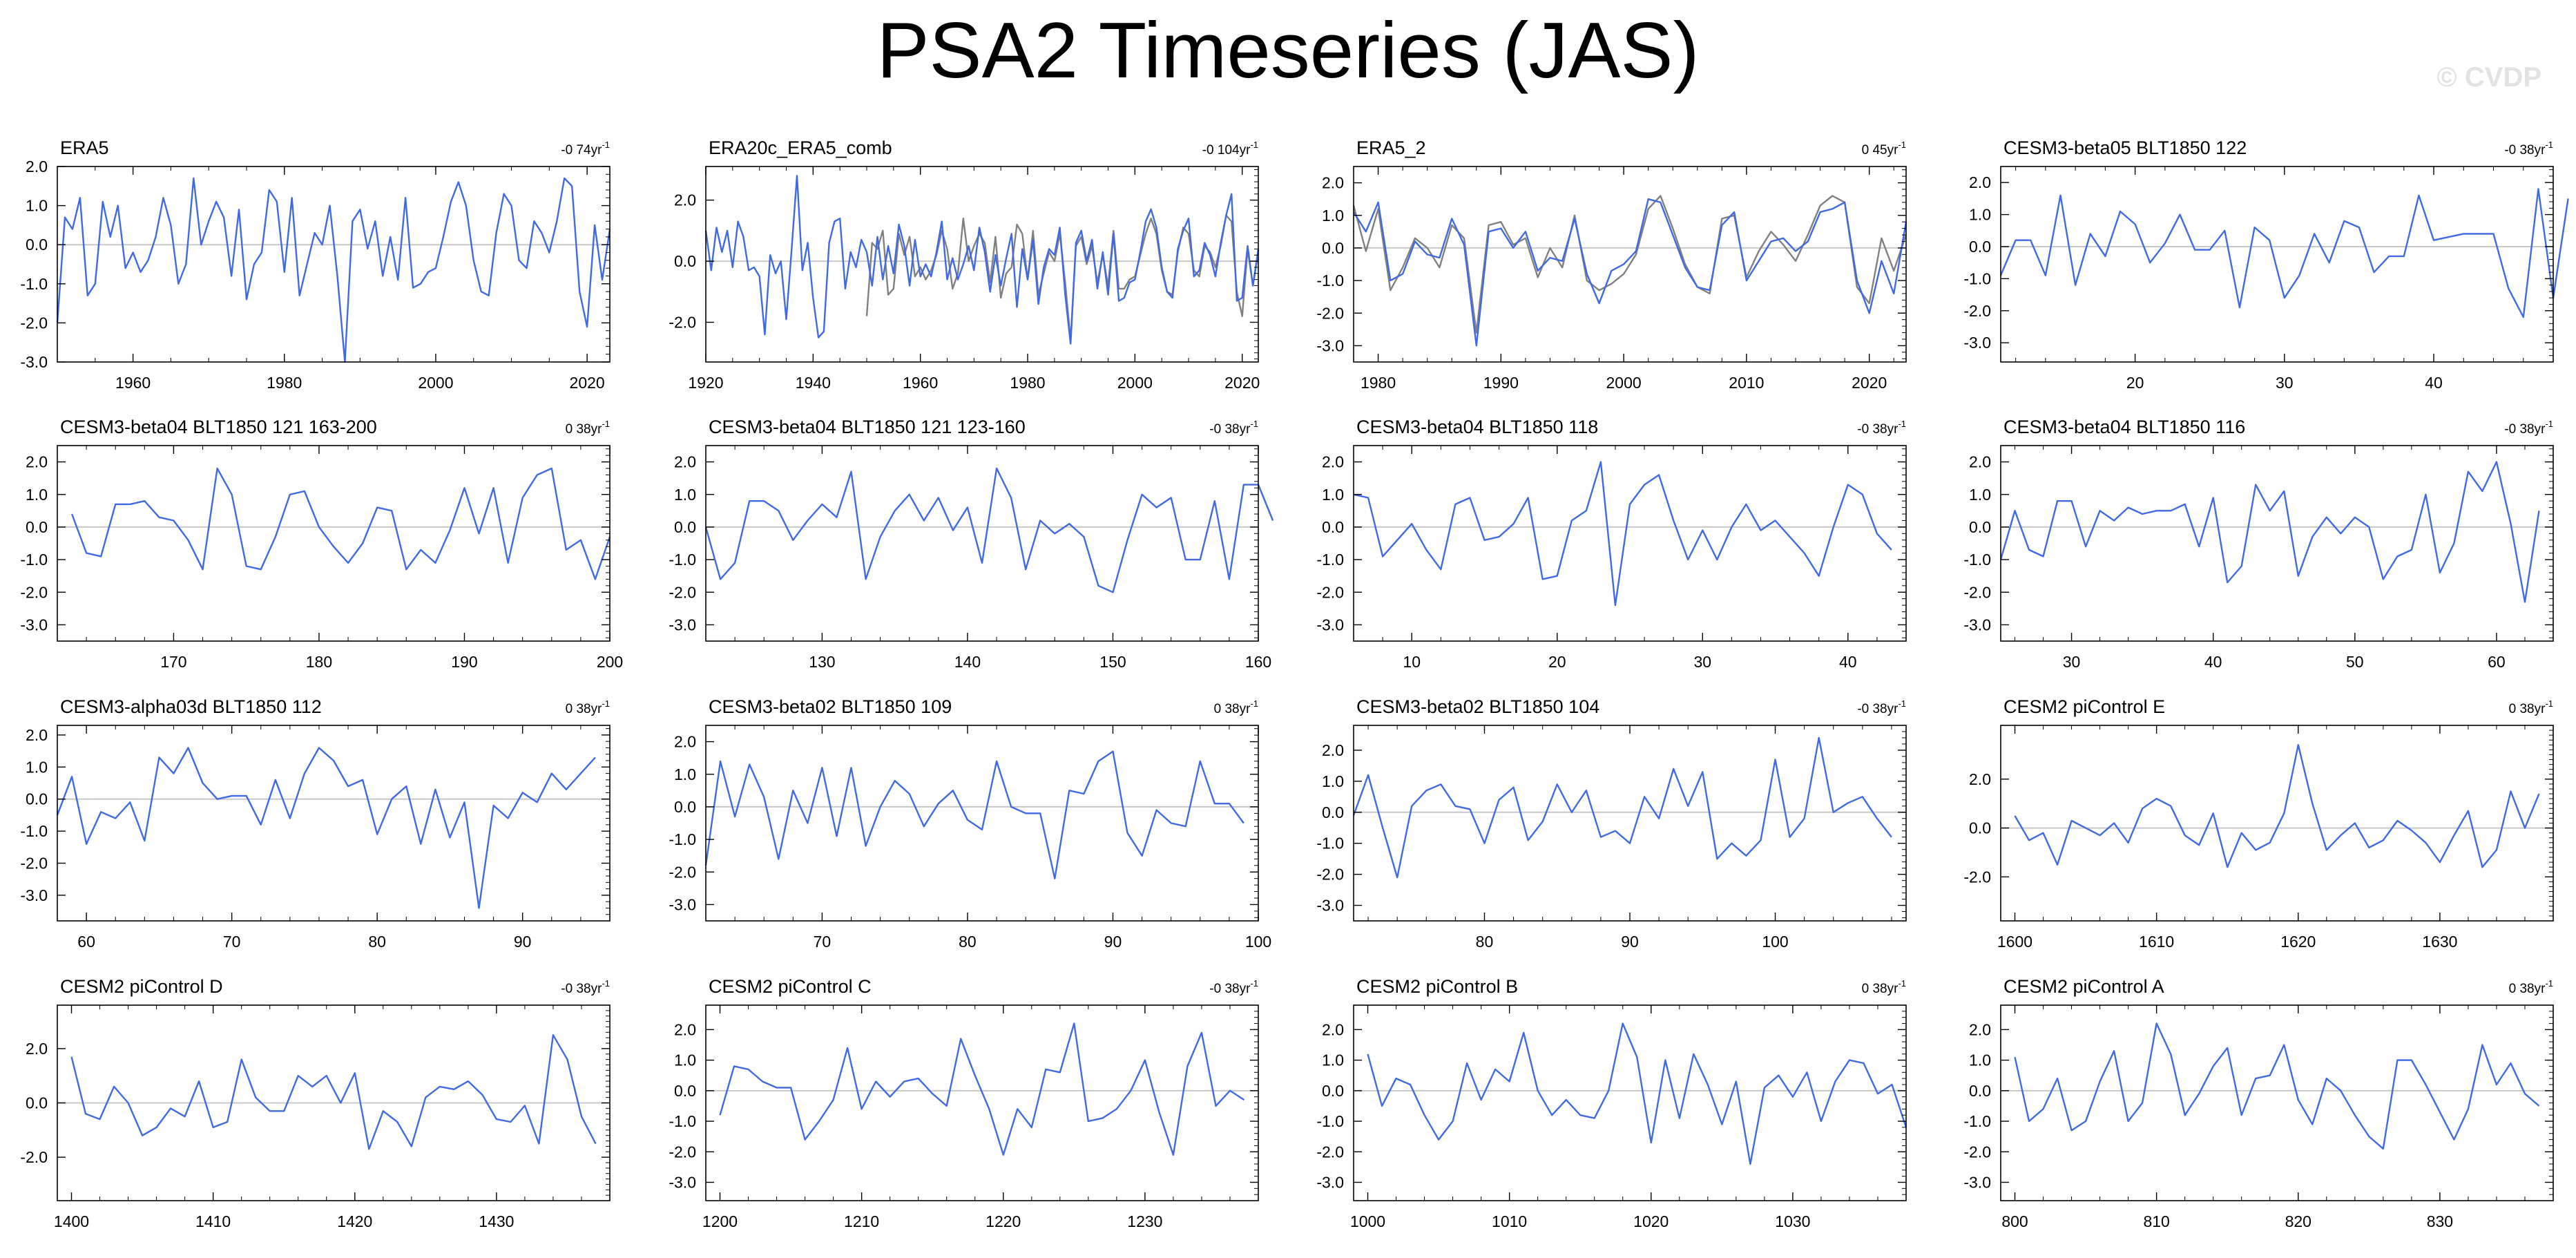  What do you see at coordinates (2072, 662) in the screenshot?
I see `x-tick-label: 30` at bounding box center [2072, 662].